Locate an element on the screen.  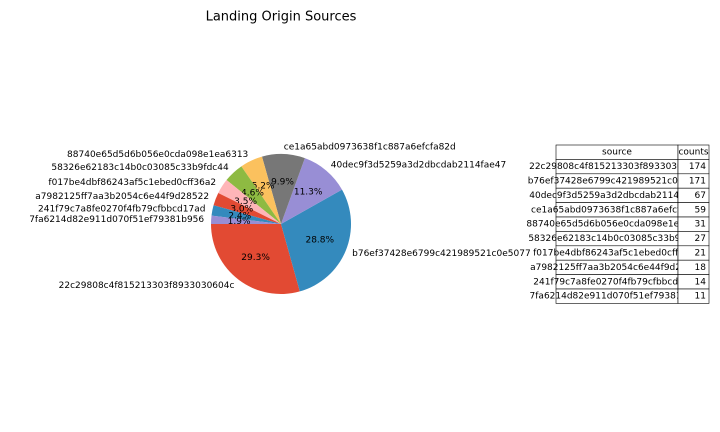
slice-percent: 9.9% is located at coordinates (282, 183).